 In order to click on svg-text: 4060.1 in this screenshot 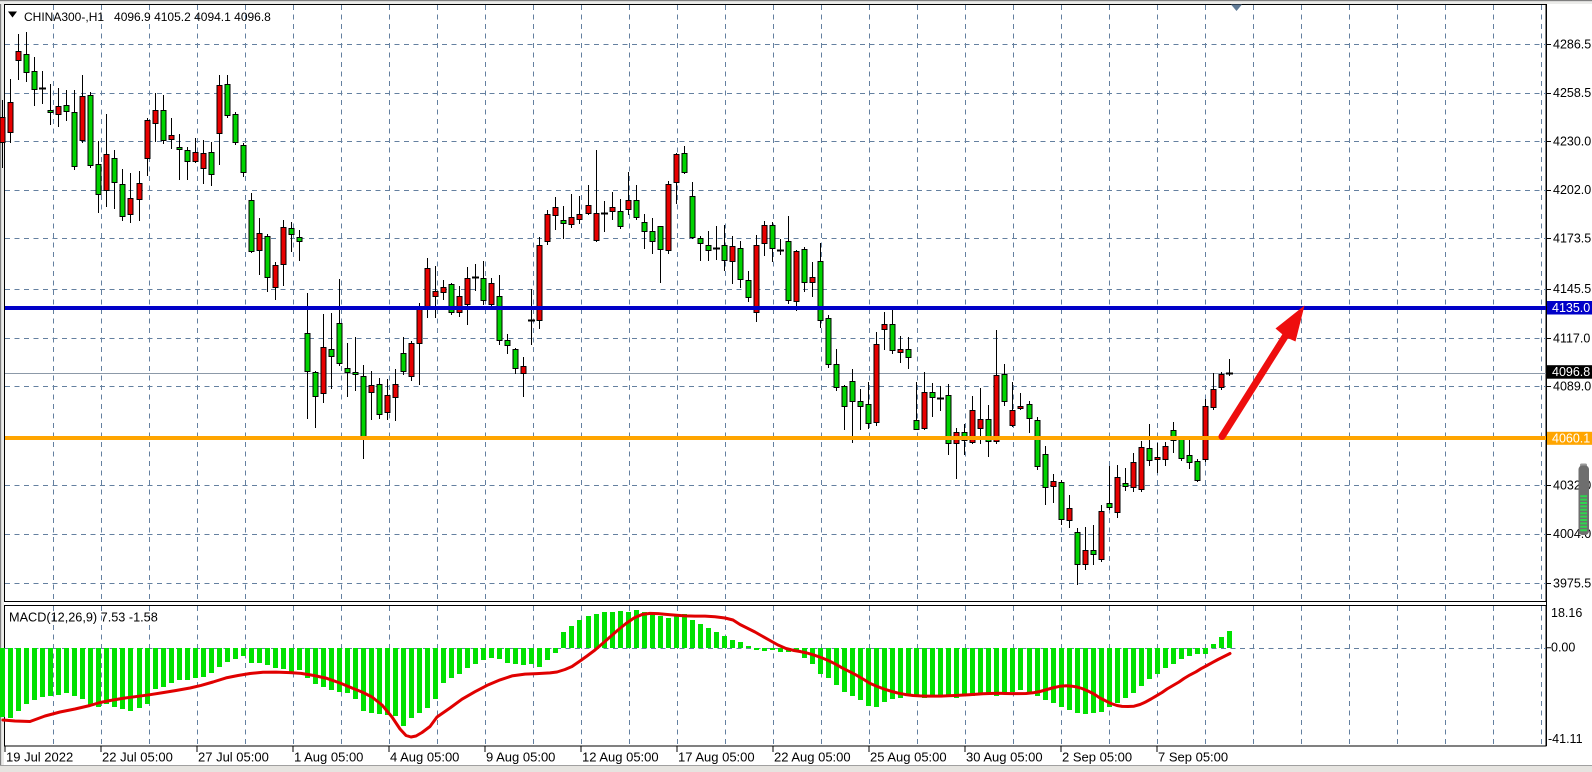, I will do `click(1571, 438)`.